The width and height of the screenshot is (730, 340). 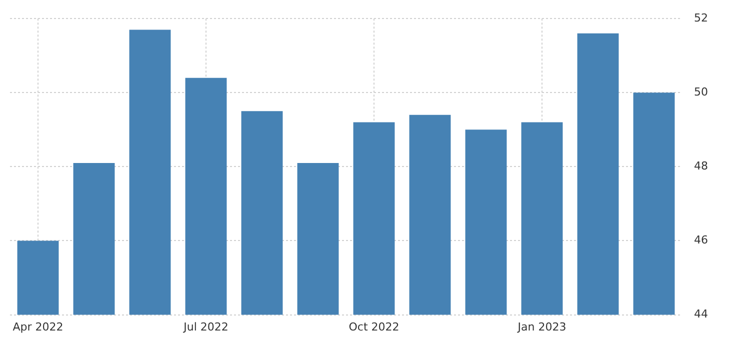 What do you see at coordinates (701, 240) in the screenshot?
I see `y-tick-label: 46` at bounding box center [701, 240].